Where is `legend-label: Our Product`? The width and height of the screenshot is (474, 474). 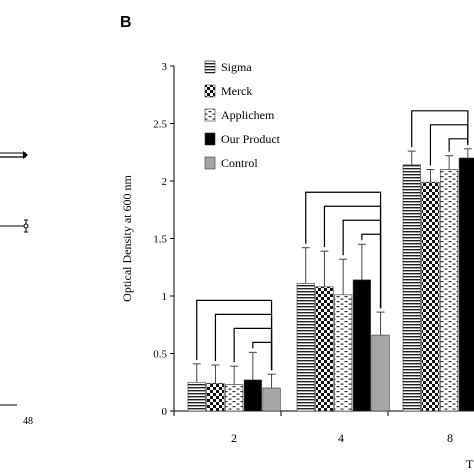
legend-label: Our Product is located at coordinates (251, 139).